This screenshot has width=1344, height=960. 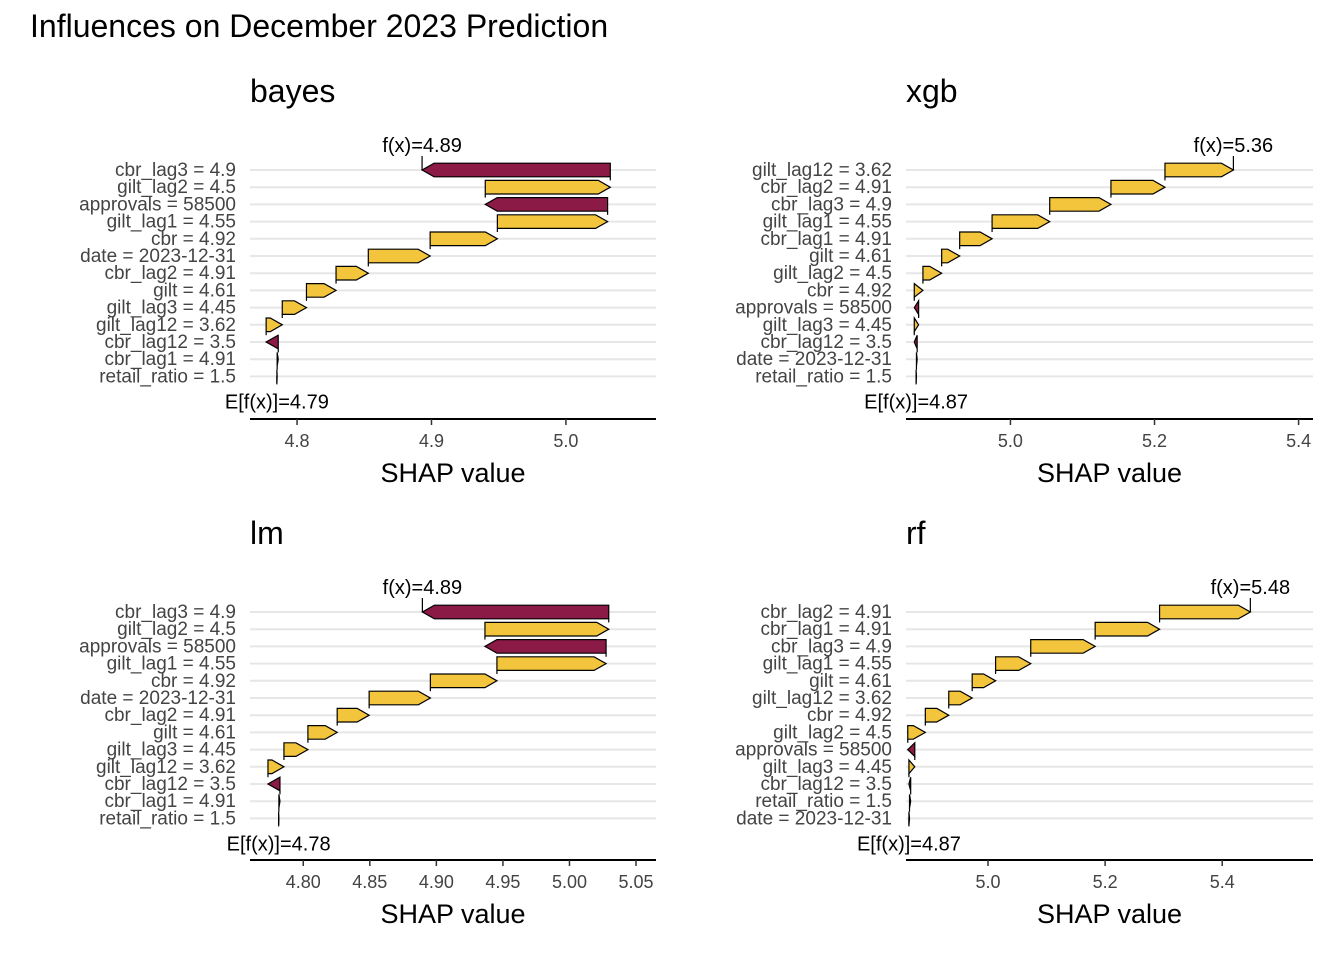 What do you see at coordinates (170, 359) in the screenshot?
I see `feature-label: cbr_lag1 = 4.91` at bounding box center [170, 359].